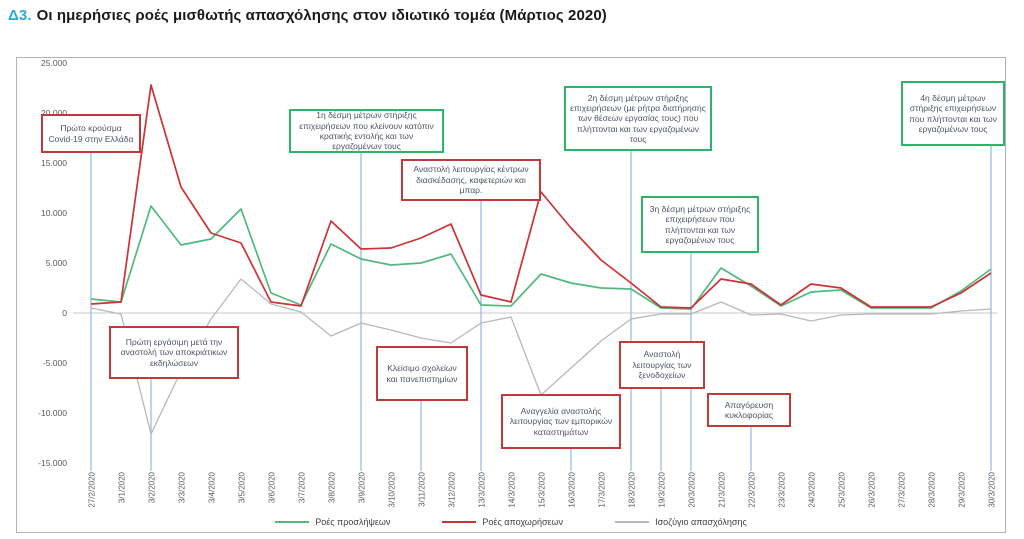 The width and height of the screenshot is (1024, 539). What do you see at coordinates (812, 489) in the screenshot?
I see `x-axis-date-label: 24/3/2020` at bounding box center [812, 489].